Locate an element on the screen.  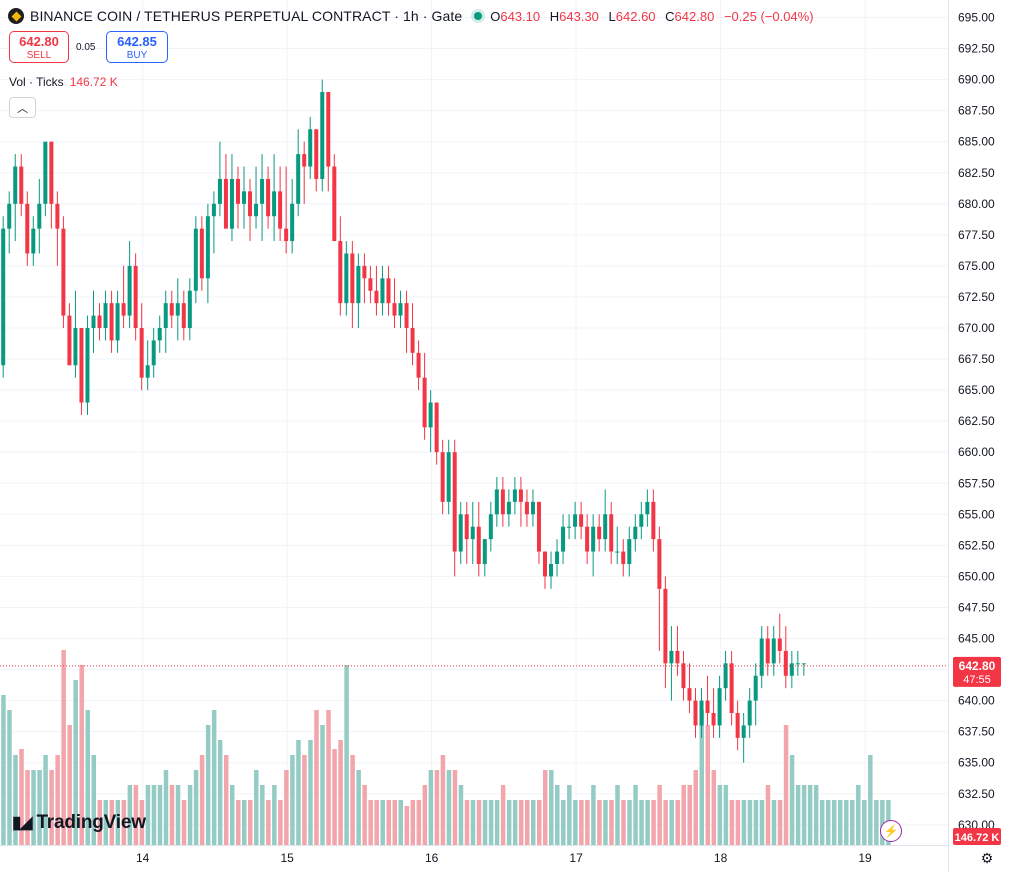
lightning-icon: ⚡ is located at coordinates (891, 831).